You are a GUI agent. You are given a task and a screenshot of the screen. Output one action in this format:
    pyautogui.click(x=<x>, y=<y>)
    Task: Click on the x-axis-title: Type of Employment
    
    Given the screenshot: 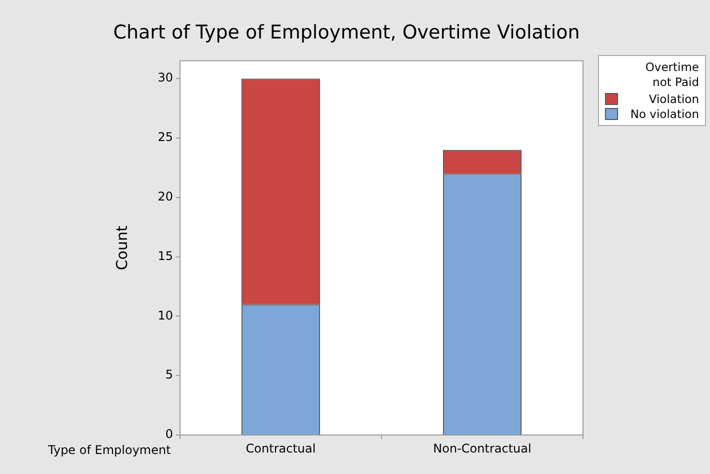 What is the action you would take?
    pyautogui.click(x=109, y=450)
    